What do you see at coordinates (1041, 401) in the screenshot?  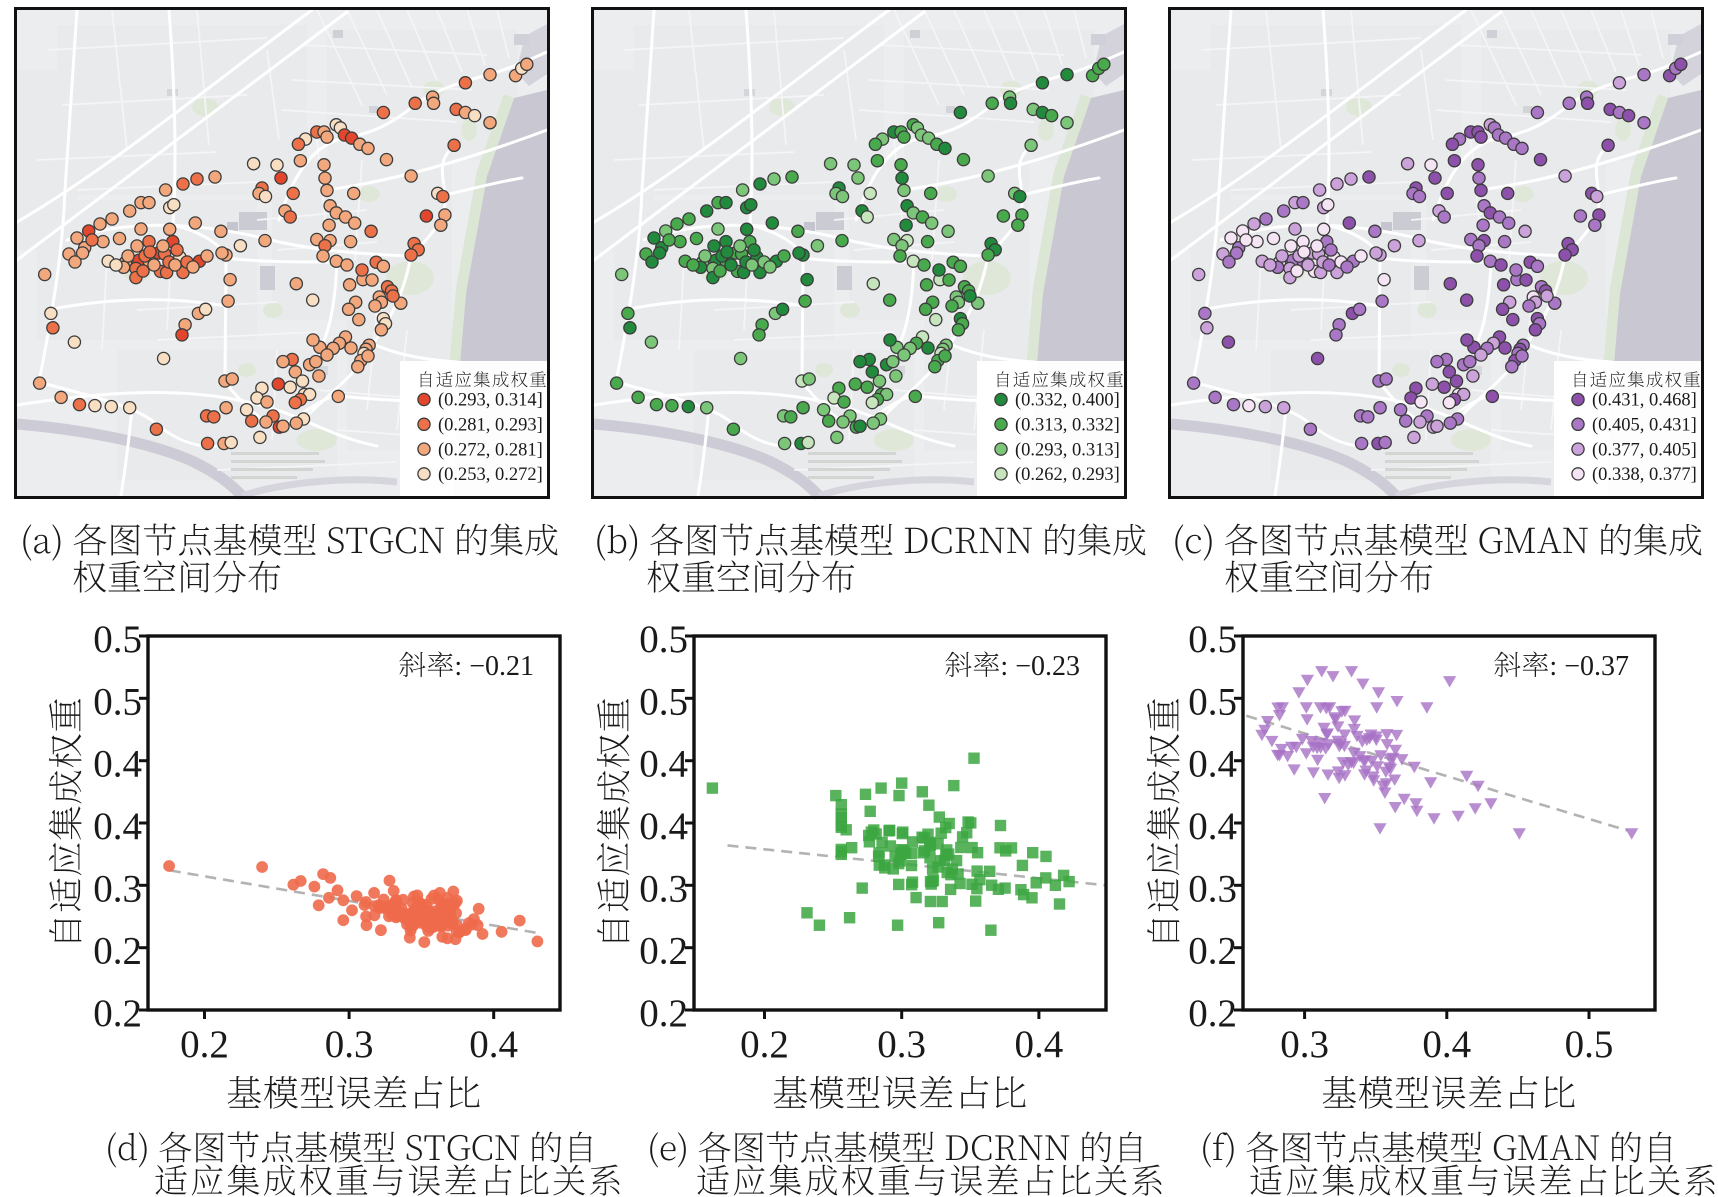 I see `svg-text: (0.332,` at bounding box center [1041, 401].